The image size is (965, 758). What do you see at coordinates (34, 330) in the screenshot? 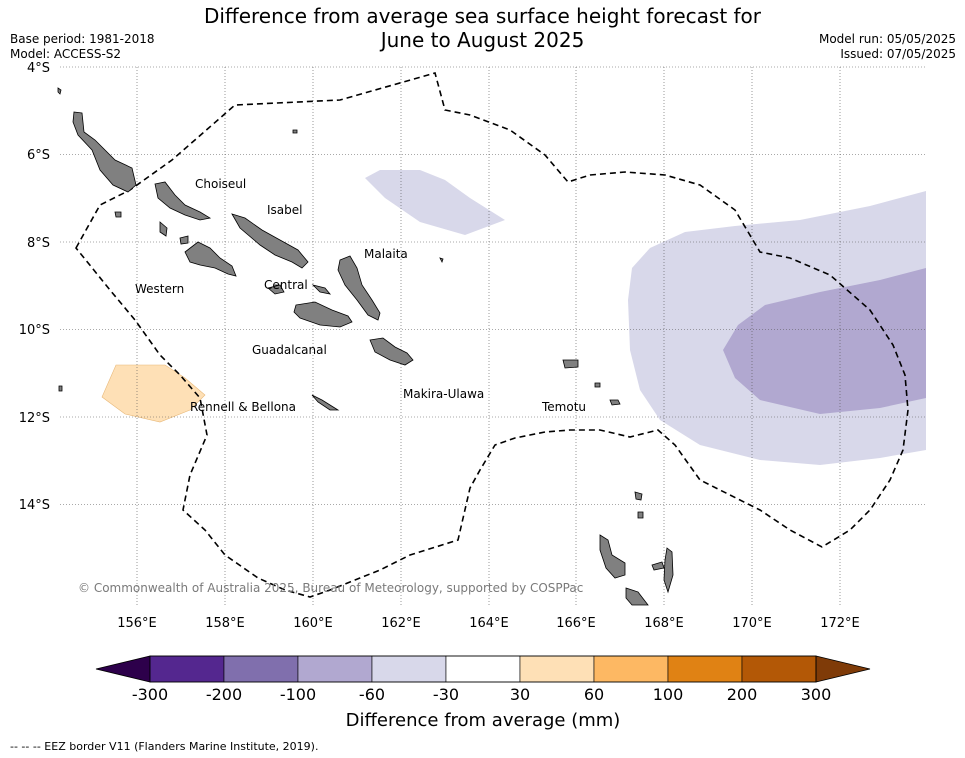
I see `lat-label-10s: 10°S` at bounding box center [34, 330].